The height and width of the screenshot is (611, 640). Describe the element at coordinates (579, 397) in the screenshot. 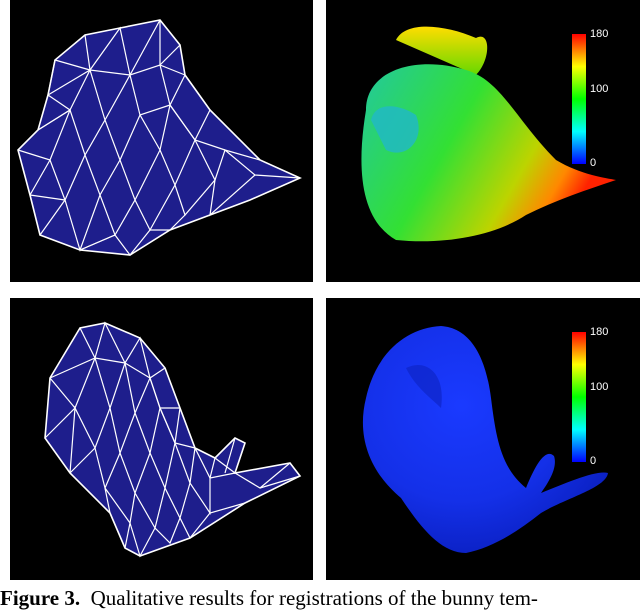

I see `colorbar-bottom` at that location.